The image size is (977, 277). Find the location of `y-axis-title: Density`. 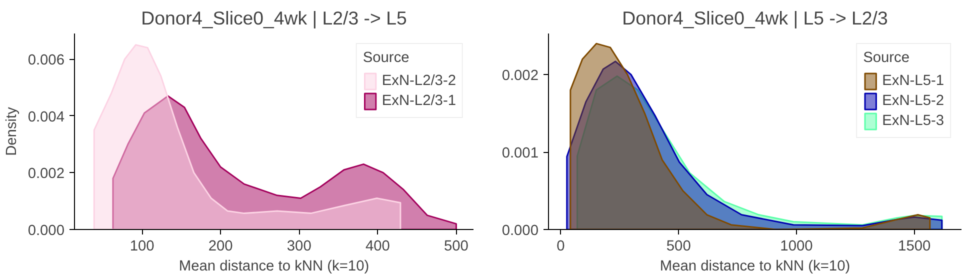

y-axis-title: Density is located at coordinates (12, 131).